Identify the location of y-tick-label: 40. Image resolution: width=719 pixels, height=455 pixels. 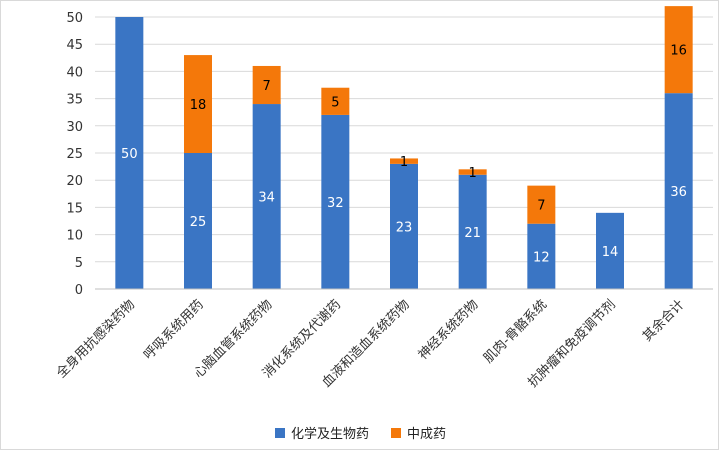
(74, 72).